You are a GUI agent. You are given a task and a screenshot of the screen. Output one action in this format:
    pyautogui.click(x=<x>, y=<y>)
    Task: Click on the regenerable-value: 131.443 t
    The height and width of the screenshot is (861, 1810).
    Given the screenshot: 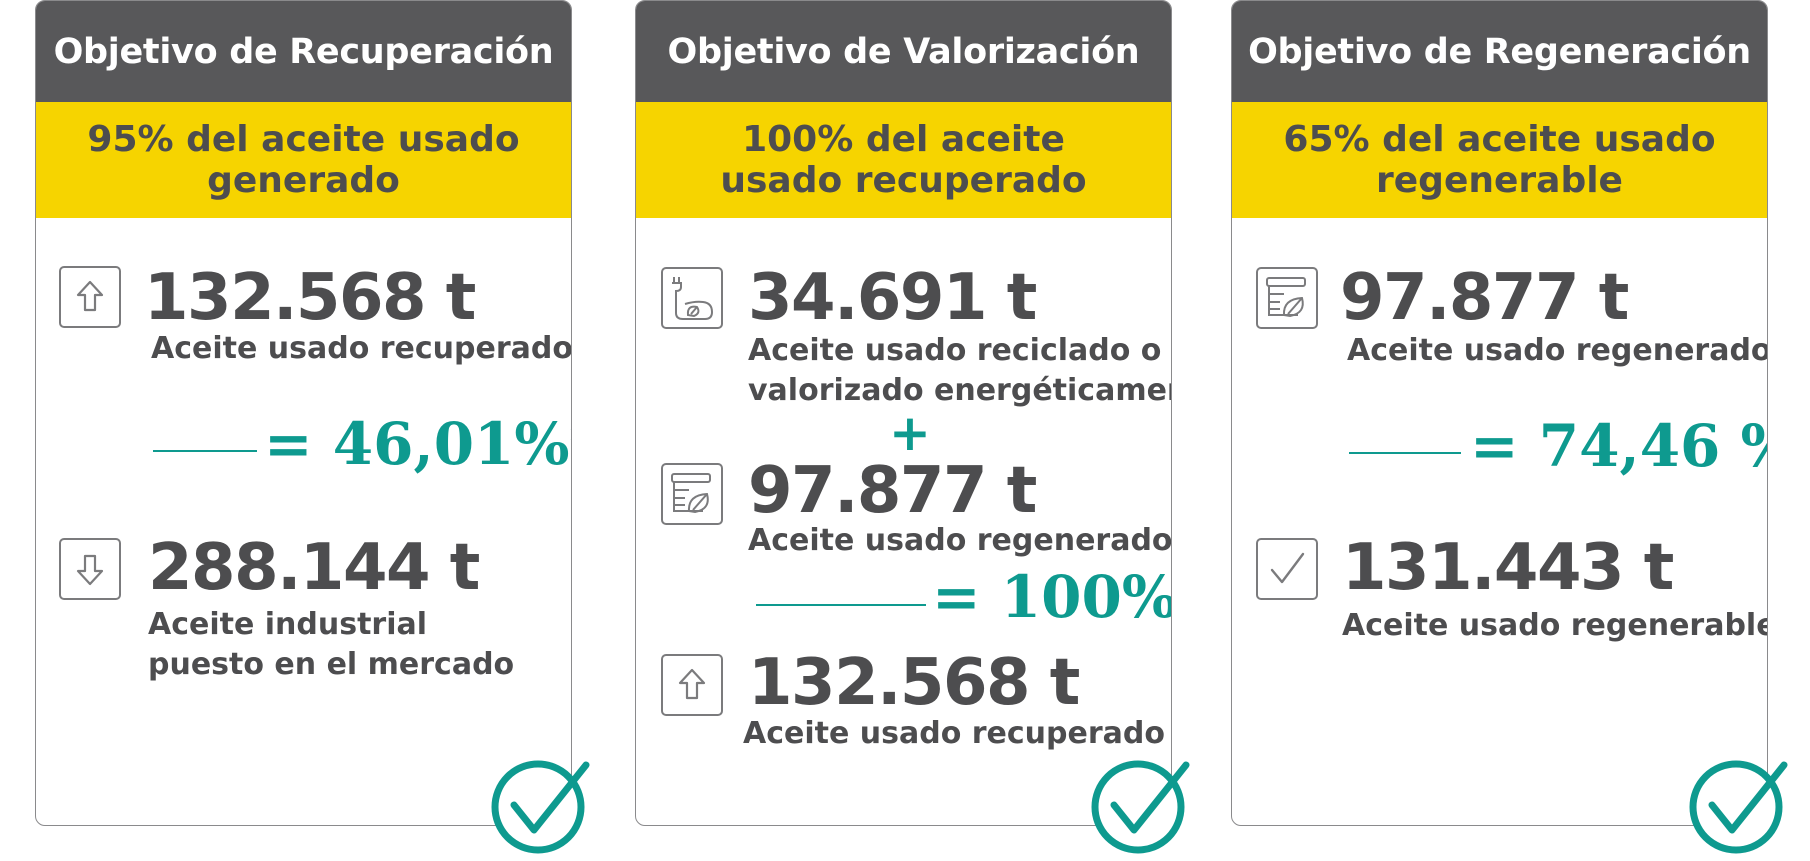 What is the action you would take?
    pyautogui.click(x=1508, y=568)
    